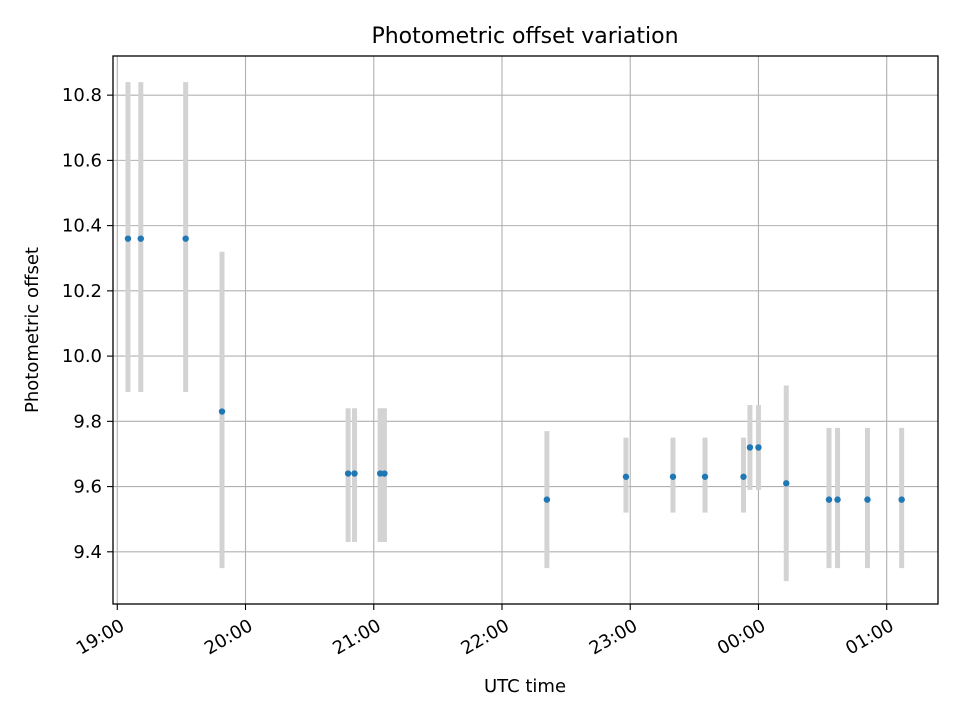  What do you see at coordinates (87, 324) in the screenshot?
I see `y-axis-ticks: 9.4 9.6 9.8 10.0 10.2 10.4 10.6 10.8` at bounding box center [87, 324].